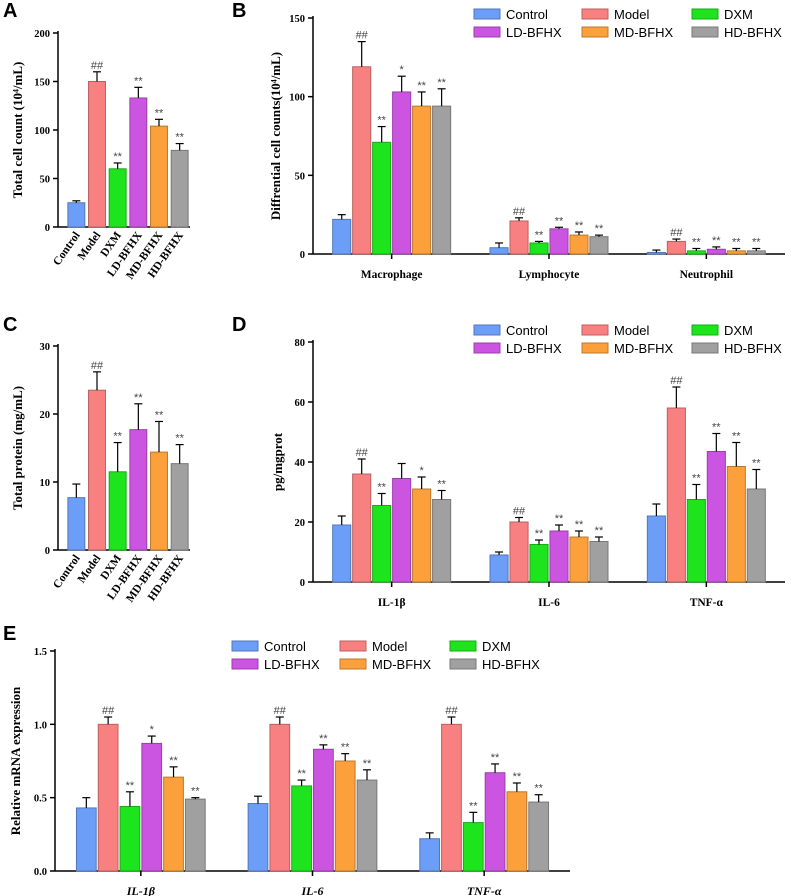  What do you see at coordinates (40, 872) in the screenshot?
I see `y-tick-label: 0.0` at bounding box center [40, 872].